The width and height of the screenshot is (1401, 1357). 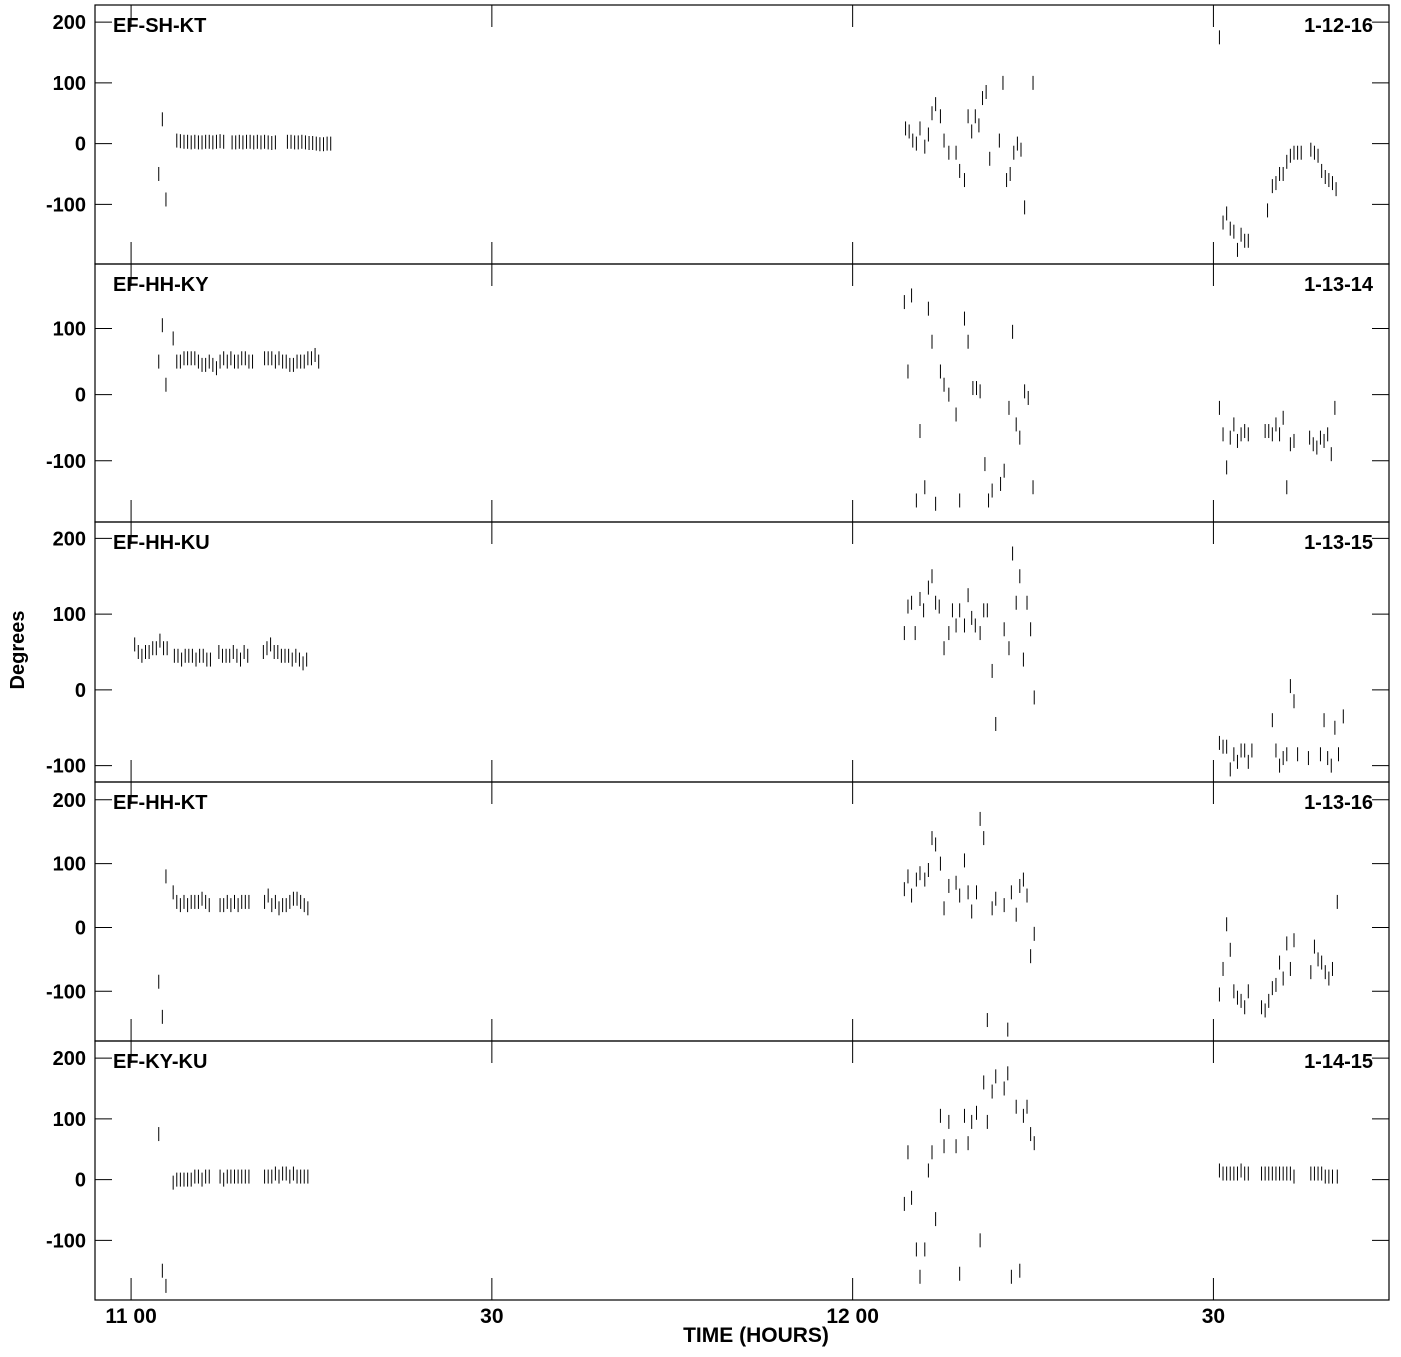 I want to click on x-tick-label: 11 00, so click(x=130, y=1316).